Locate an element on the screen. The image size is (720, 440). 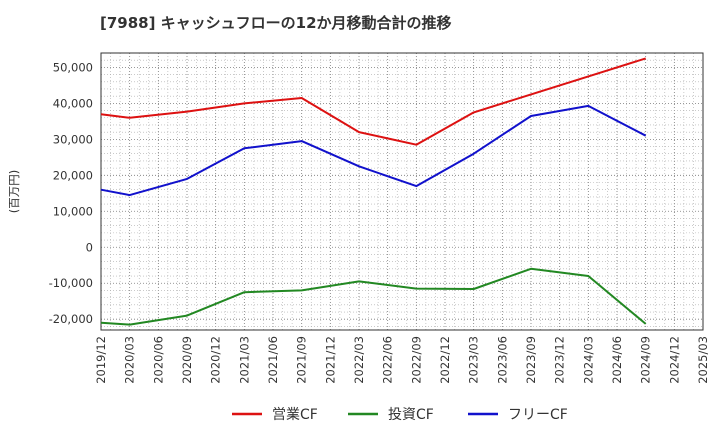
y-axis-label: (百万円) is located at coordinates (14, 191).